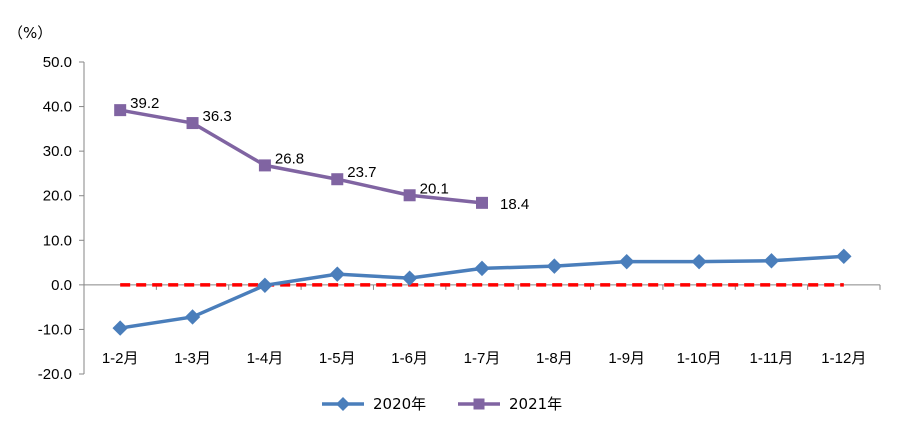 This screenshot has width=913, height=429. What do you see at coordinates (434, 188) in the screenshot?
I see `data-label: 20.1` at bounding box center [434, 188].